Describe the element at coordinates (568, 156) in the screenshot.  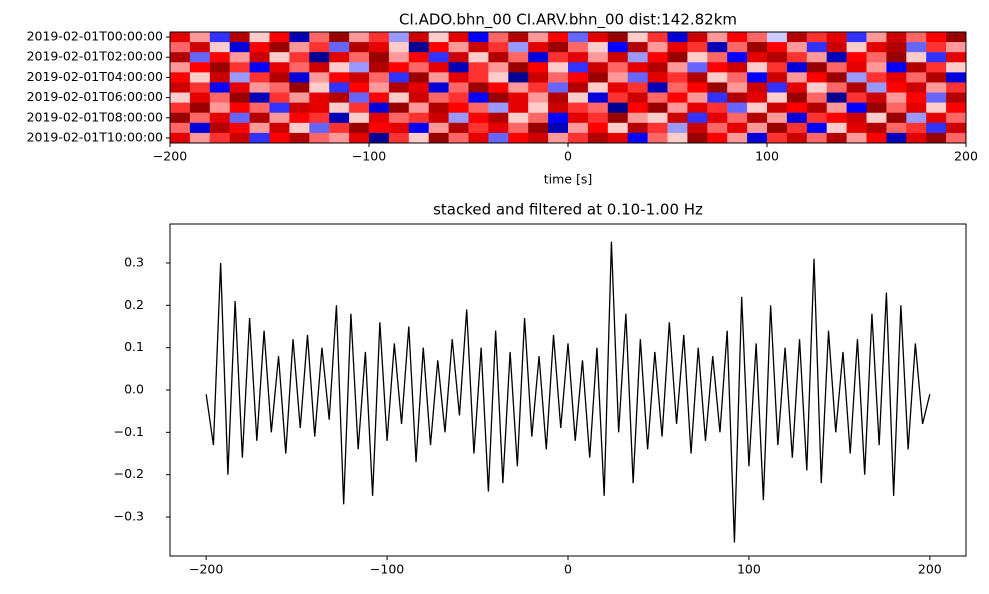
I see `x-tick-label: 0` at that location.